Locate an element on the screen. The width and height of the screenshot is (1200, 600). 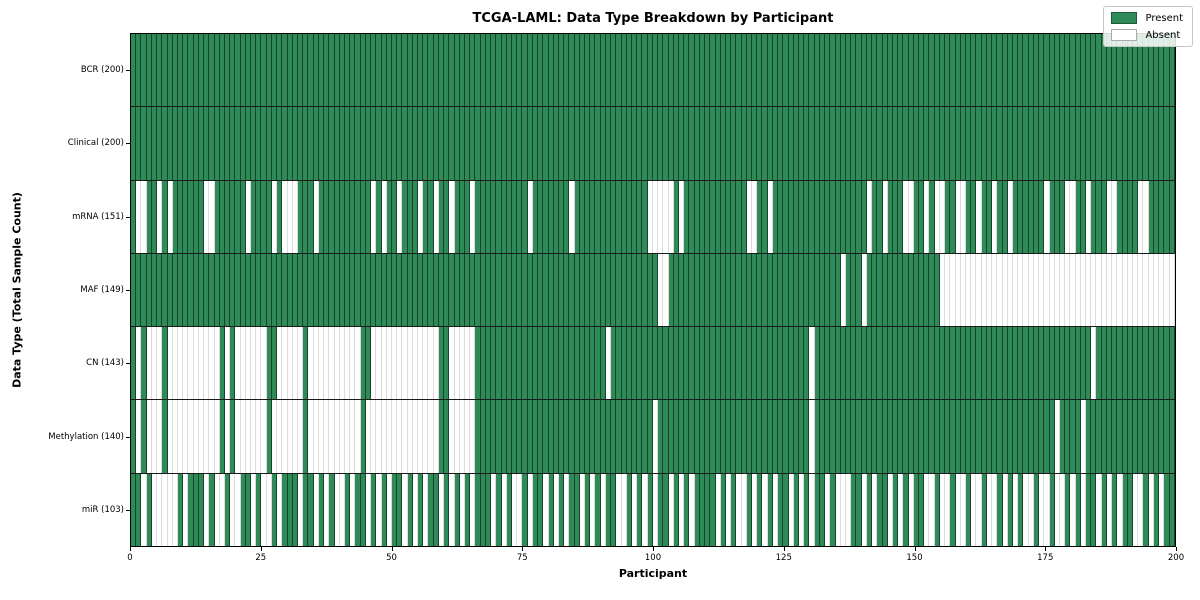
heatmap-row-clinical is located at coordinates (653, 144).